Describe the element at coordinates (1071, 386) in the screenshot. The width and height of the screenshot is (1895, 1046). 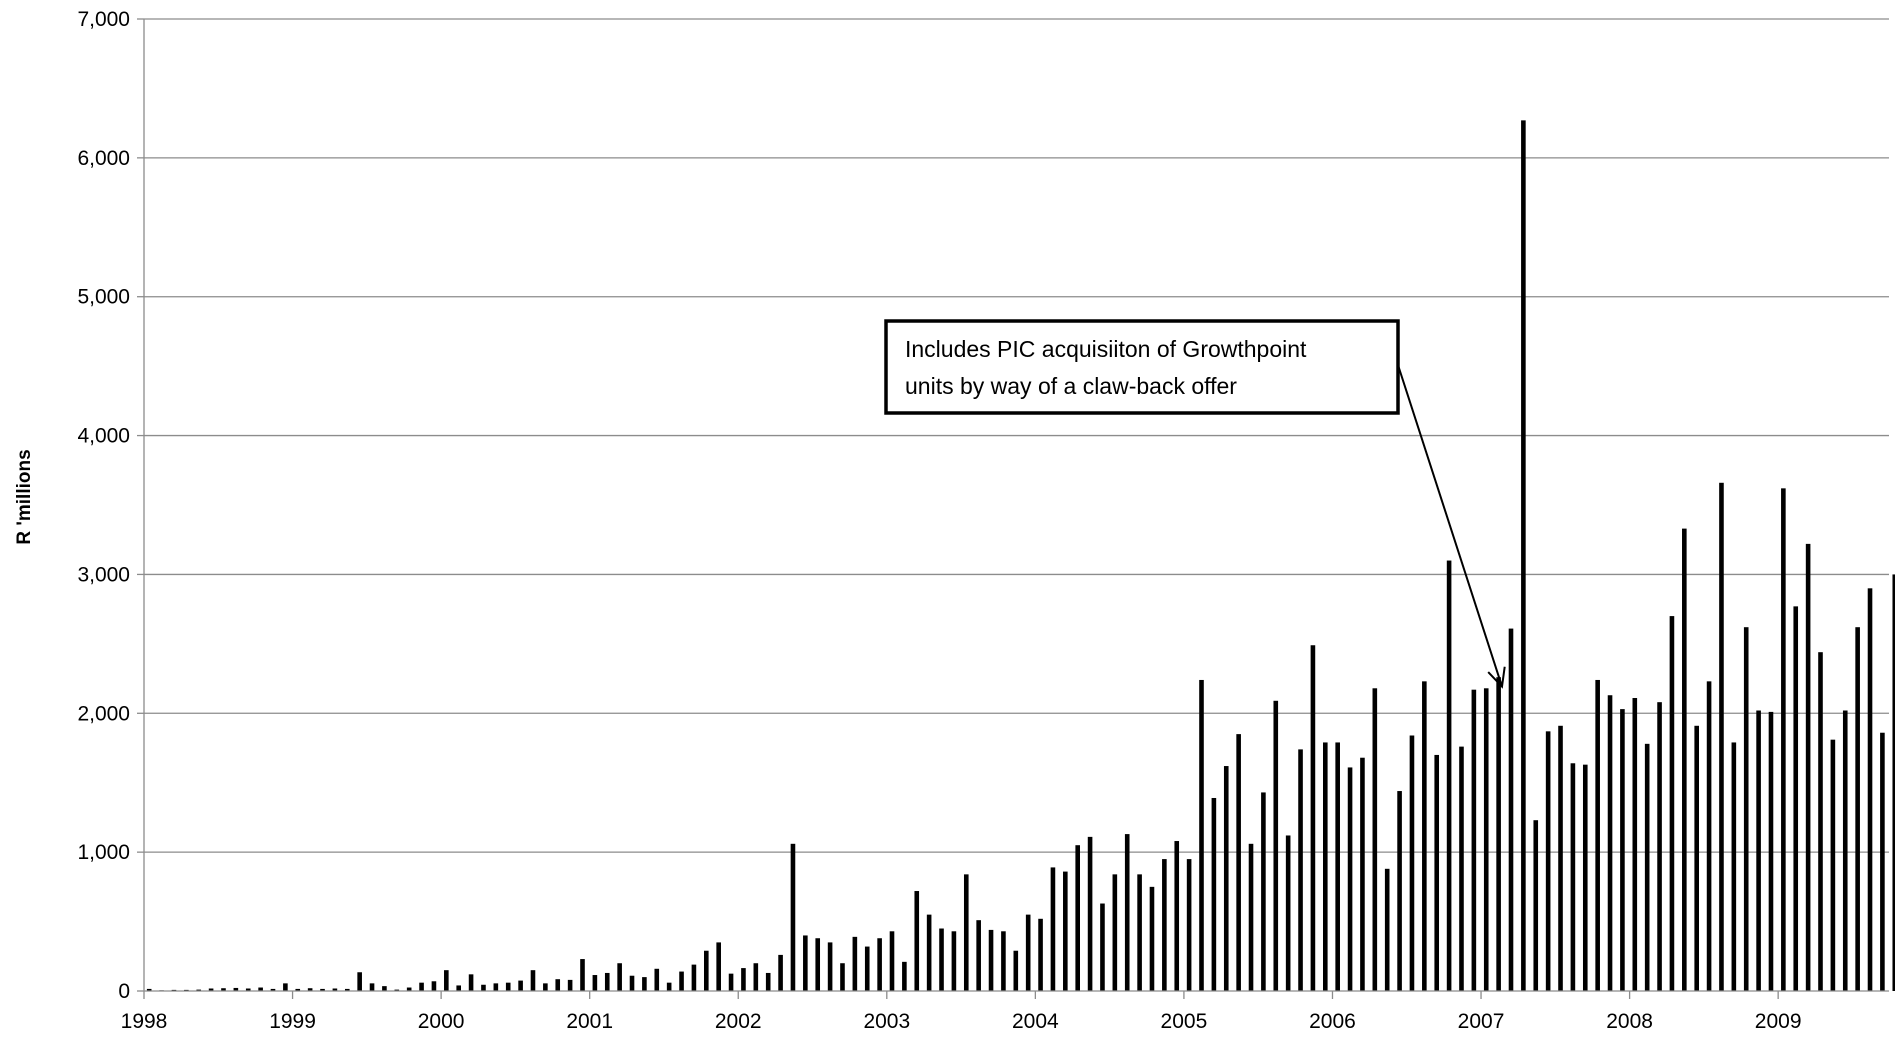
I see `annotation-line-2: units by way of a claw-back offer` at that location.